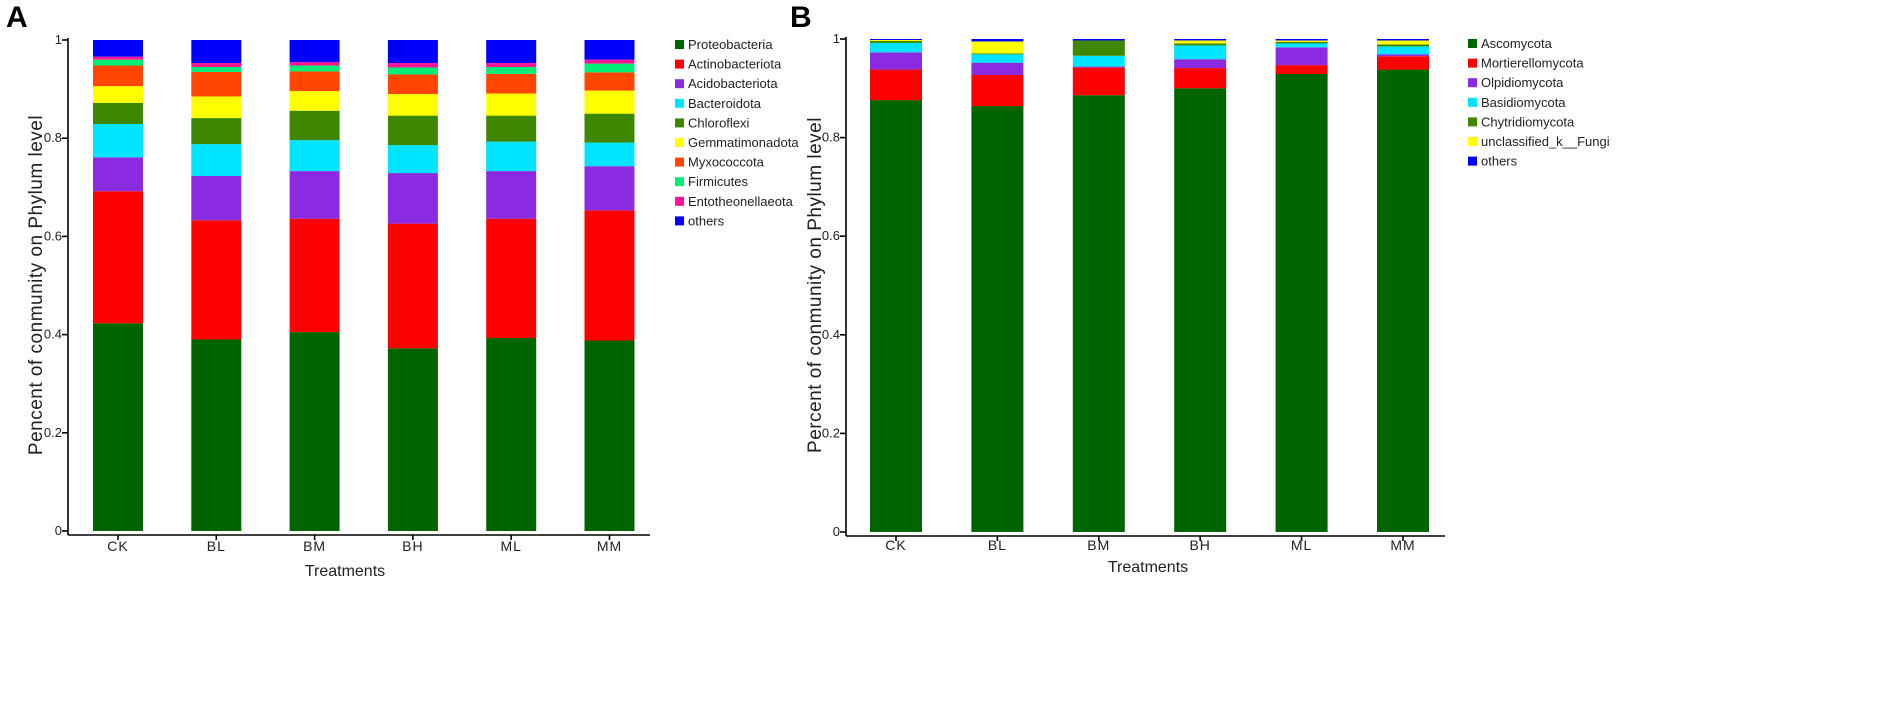  What do you see at coordinates (609, 61) in the screenshot?
I see `panel-a-bar-mm-entotheonellaeota` at bounding box center [609, 61].